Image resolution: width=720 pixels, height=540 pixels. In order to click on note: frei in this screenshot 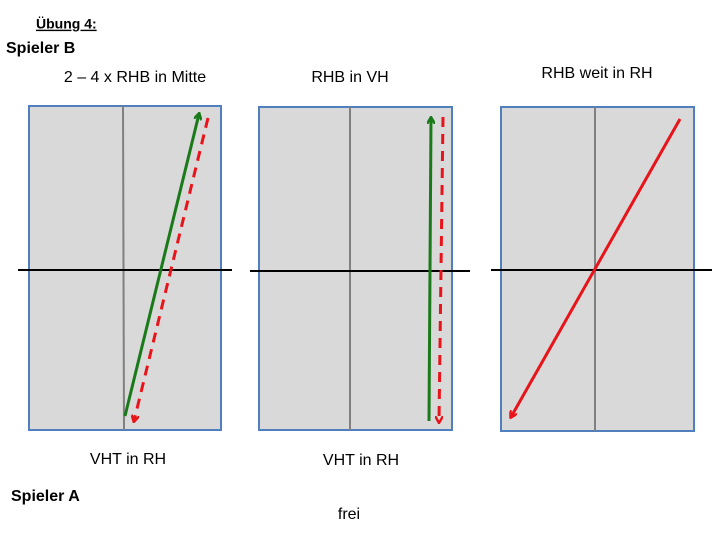, I will do `click(349, 514)`.